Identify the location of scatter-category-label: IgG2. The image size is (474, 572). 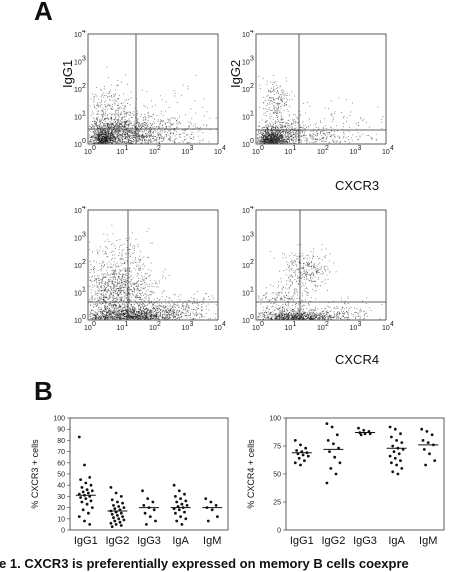
(333, 541).